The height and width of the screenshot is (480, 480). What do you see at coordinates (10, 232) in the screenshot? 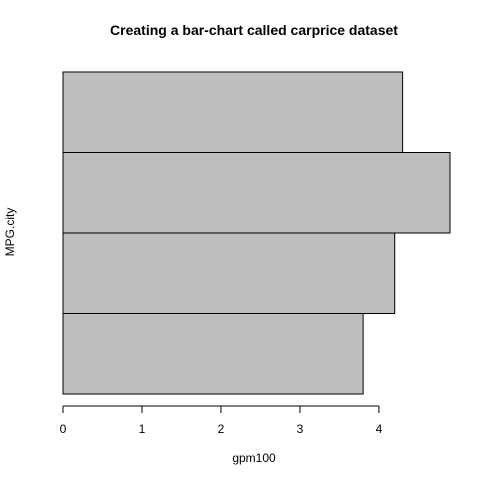
I see `y-axis-label: MPG.city` at bounding box center [10, 232].